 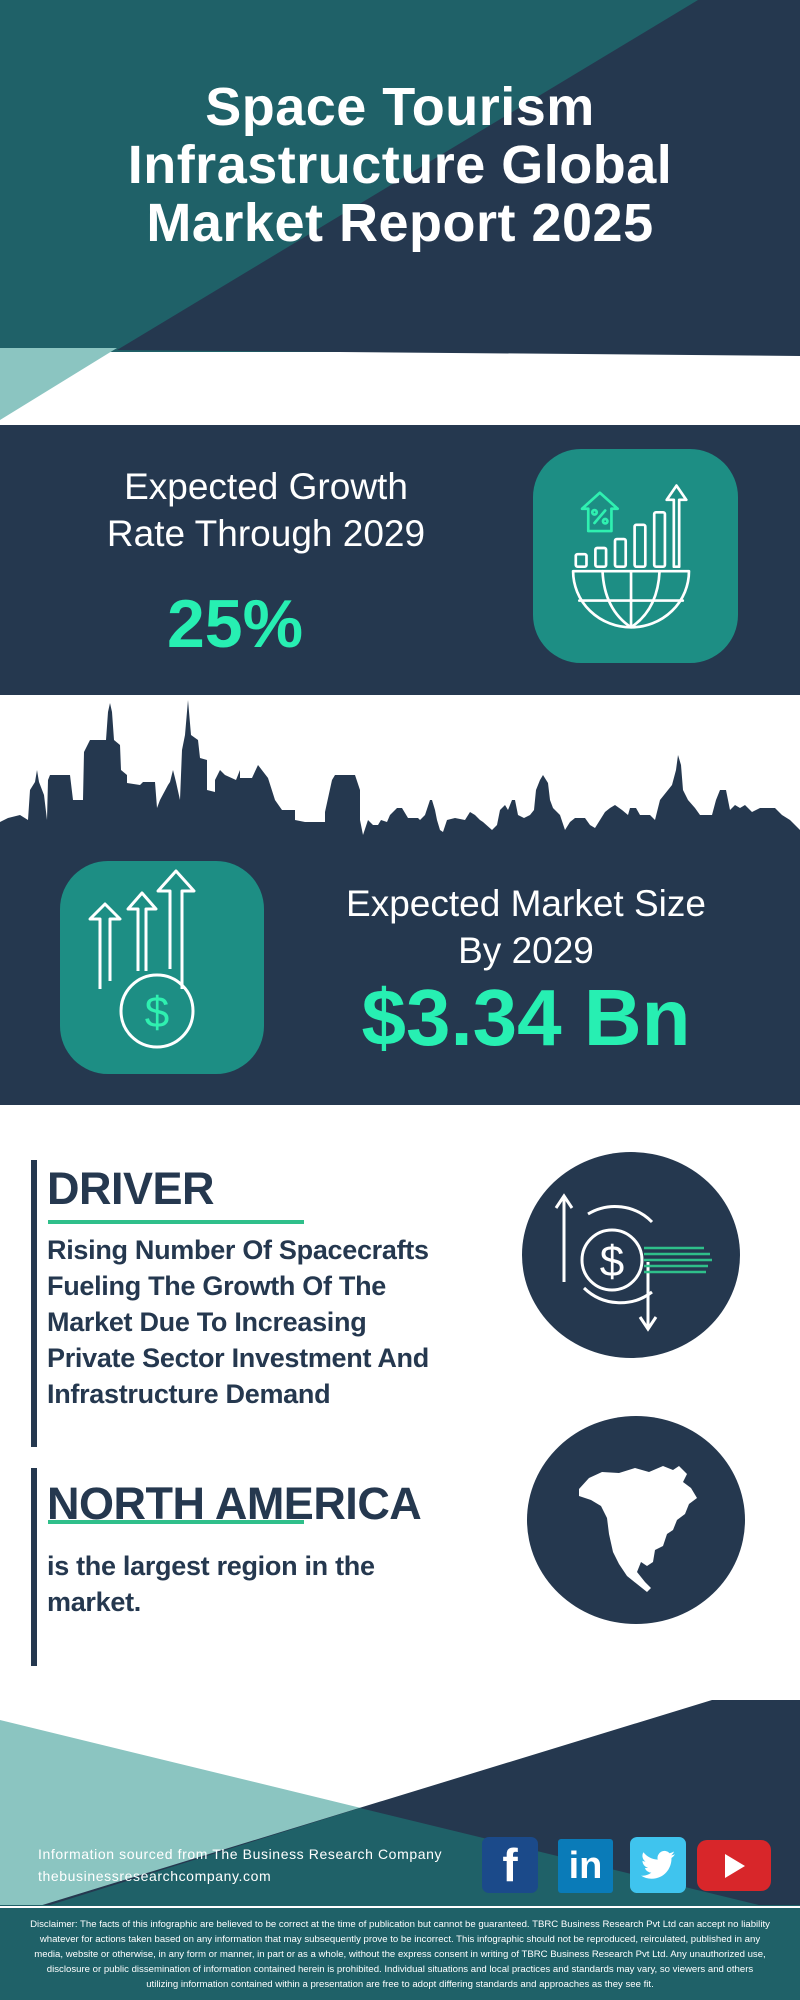 I want to click on growth-icon-box, so click(x=635, y=556).